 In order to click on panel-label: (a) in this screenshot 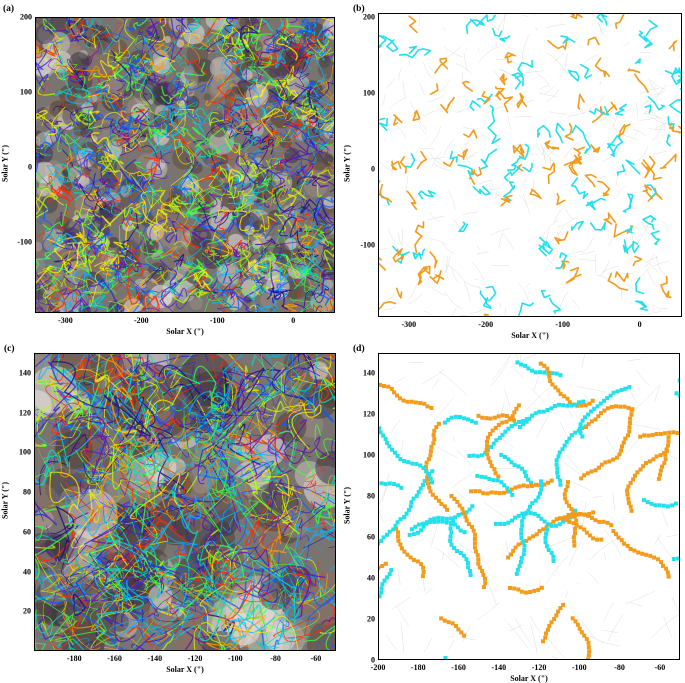, I will do `click(9, 9)`.